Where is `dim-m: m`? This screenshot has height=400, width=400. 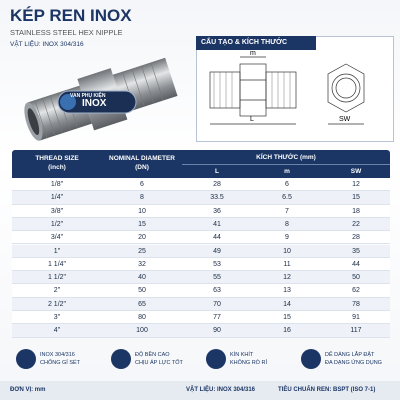
dim-m: m is located at coordinates (253, 53).